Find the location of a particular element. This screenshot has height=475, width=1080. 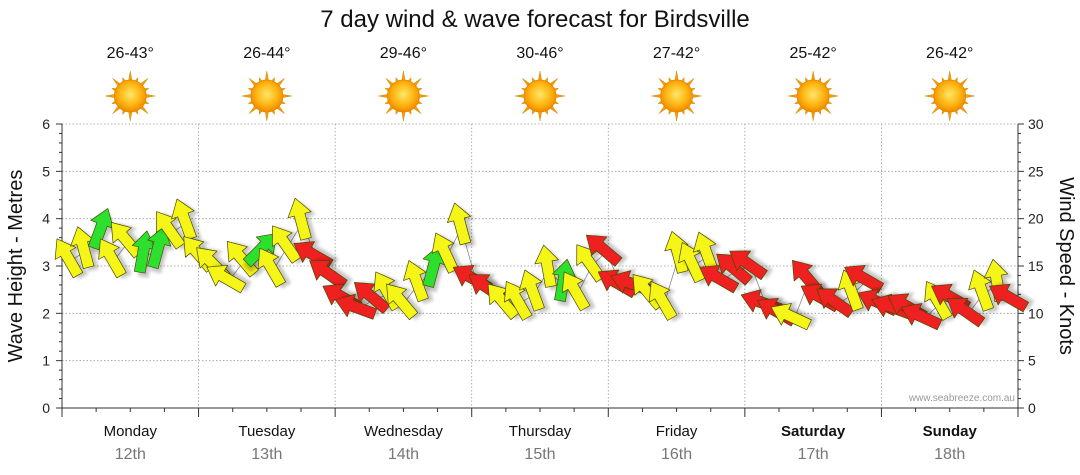

y-right-tick-label: 10 is located at coordinates (1036, 313).